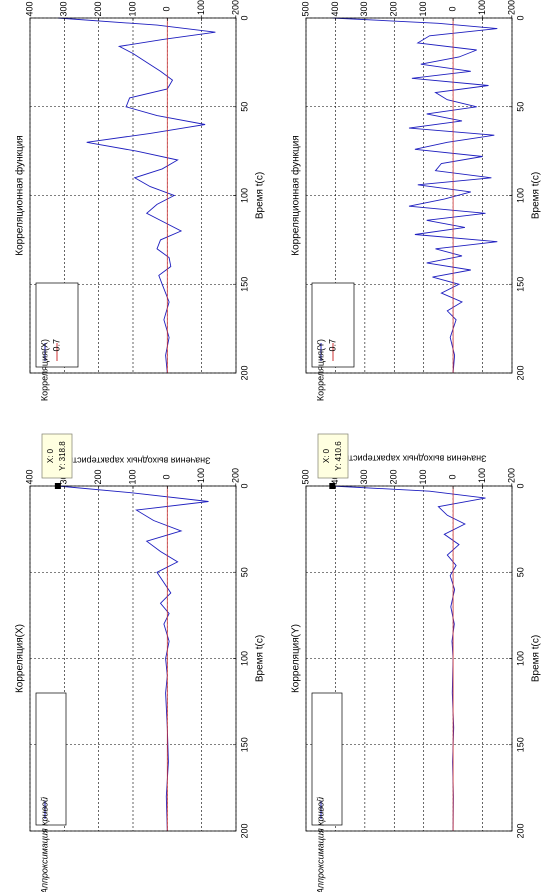  Describe the element at coordinates (20, 658) in the screenshot. I see `chart-title: Корреляция(X)` at that location.